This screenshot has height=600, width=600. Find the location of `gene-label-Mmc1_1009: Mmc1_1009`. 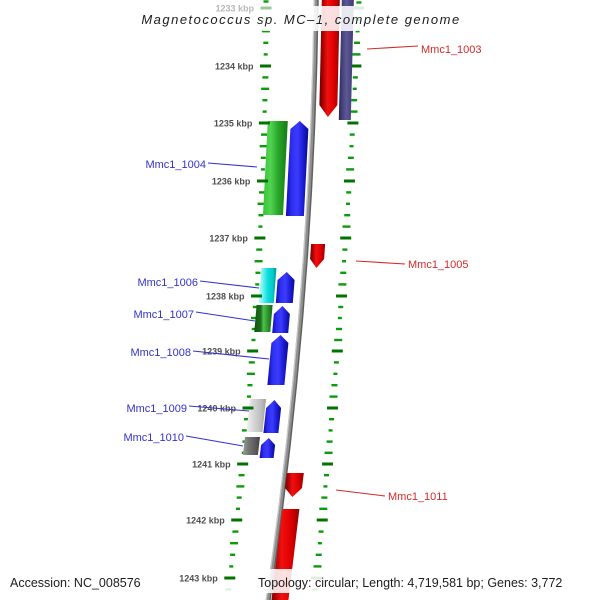

gene-label-Mmc1_1009: Mmc1_1009 is located at coordinates (156, 409).